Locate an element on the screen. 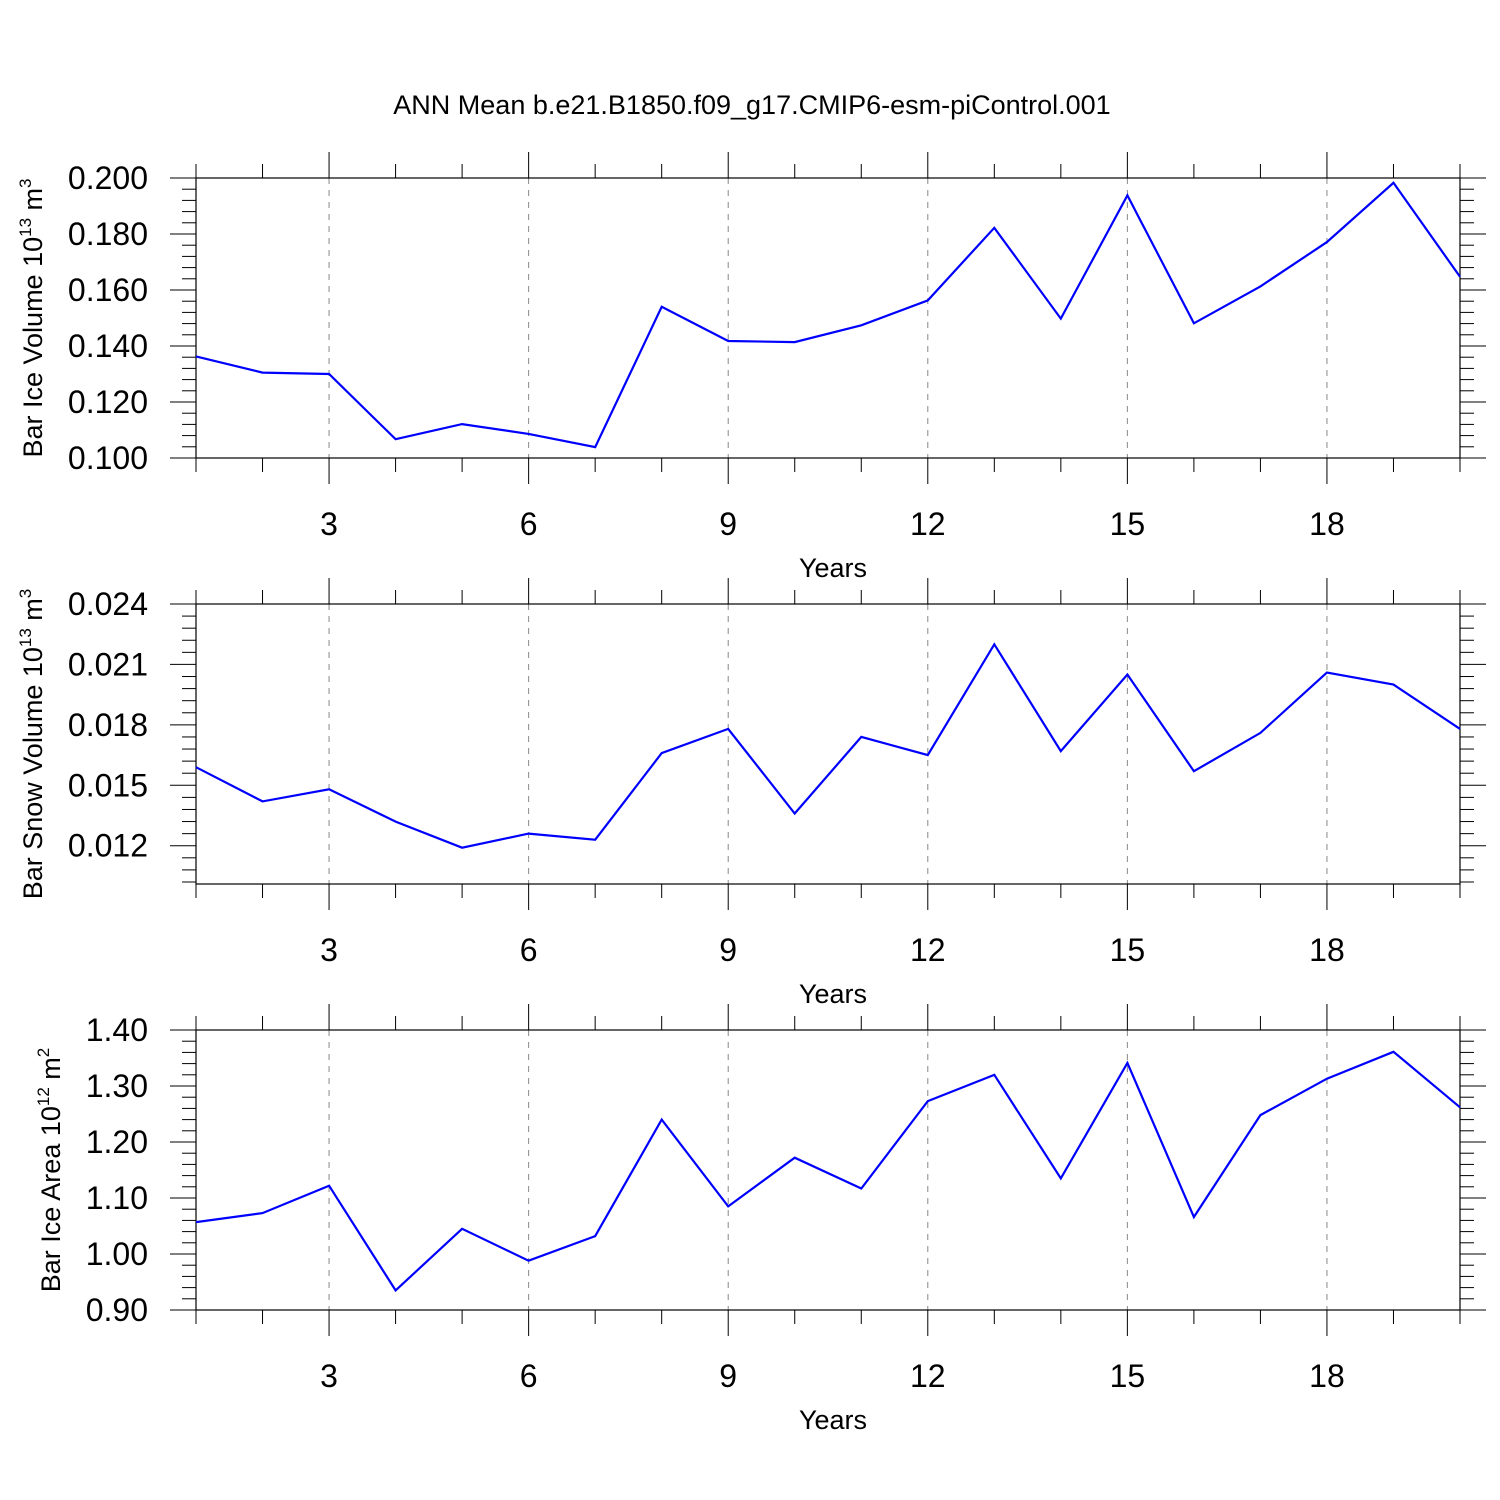 This screenshot has width=1500, height=1500. y-tick-label: 0.024 is located at coordinates (108, 604).